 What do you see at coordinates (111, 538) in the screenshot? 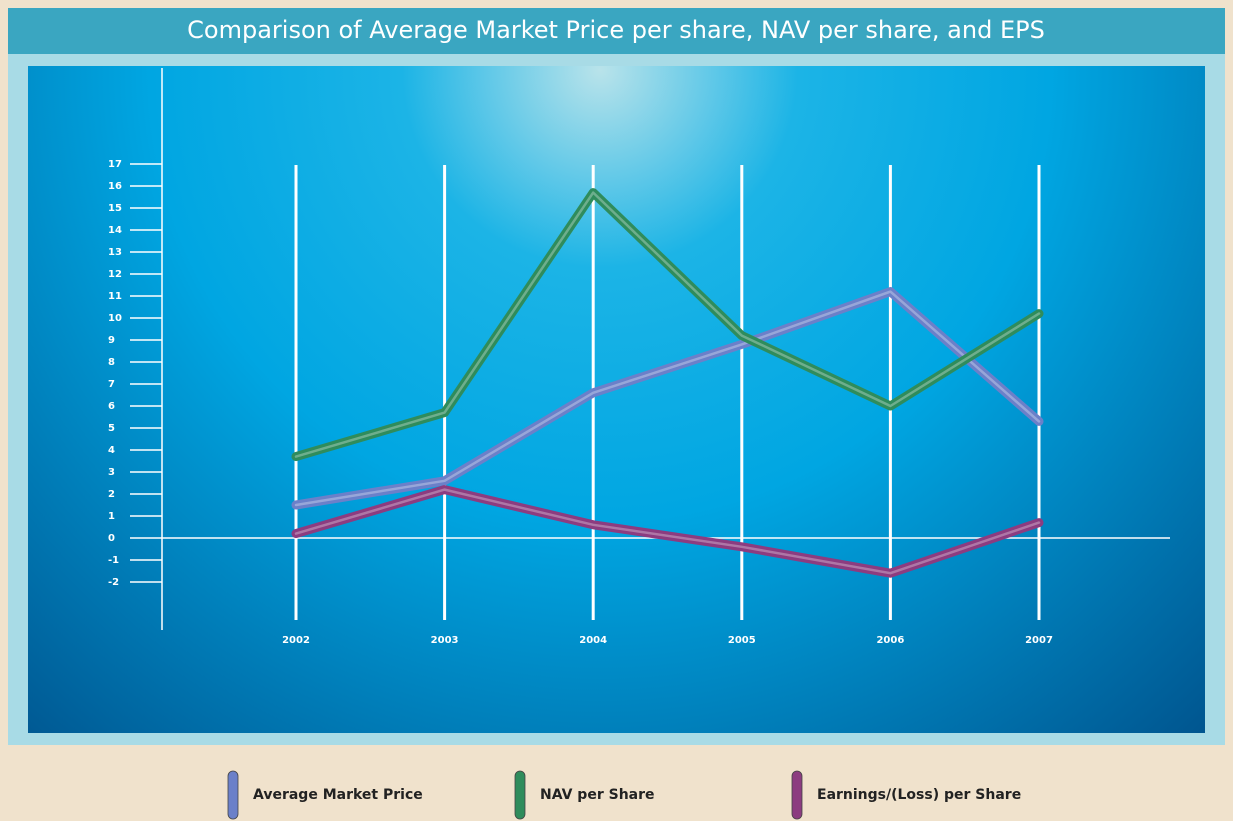
I see `y-tick-label: 0` at bounding box center [111, 538].